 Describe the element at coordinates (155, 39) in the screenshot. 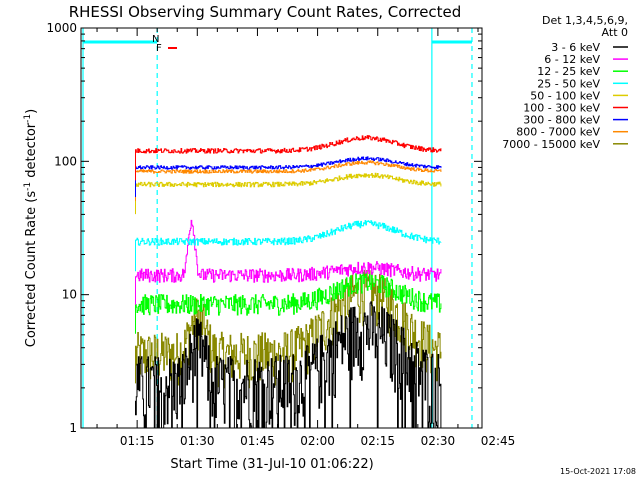

I see `flag-n-label: N` at that location.